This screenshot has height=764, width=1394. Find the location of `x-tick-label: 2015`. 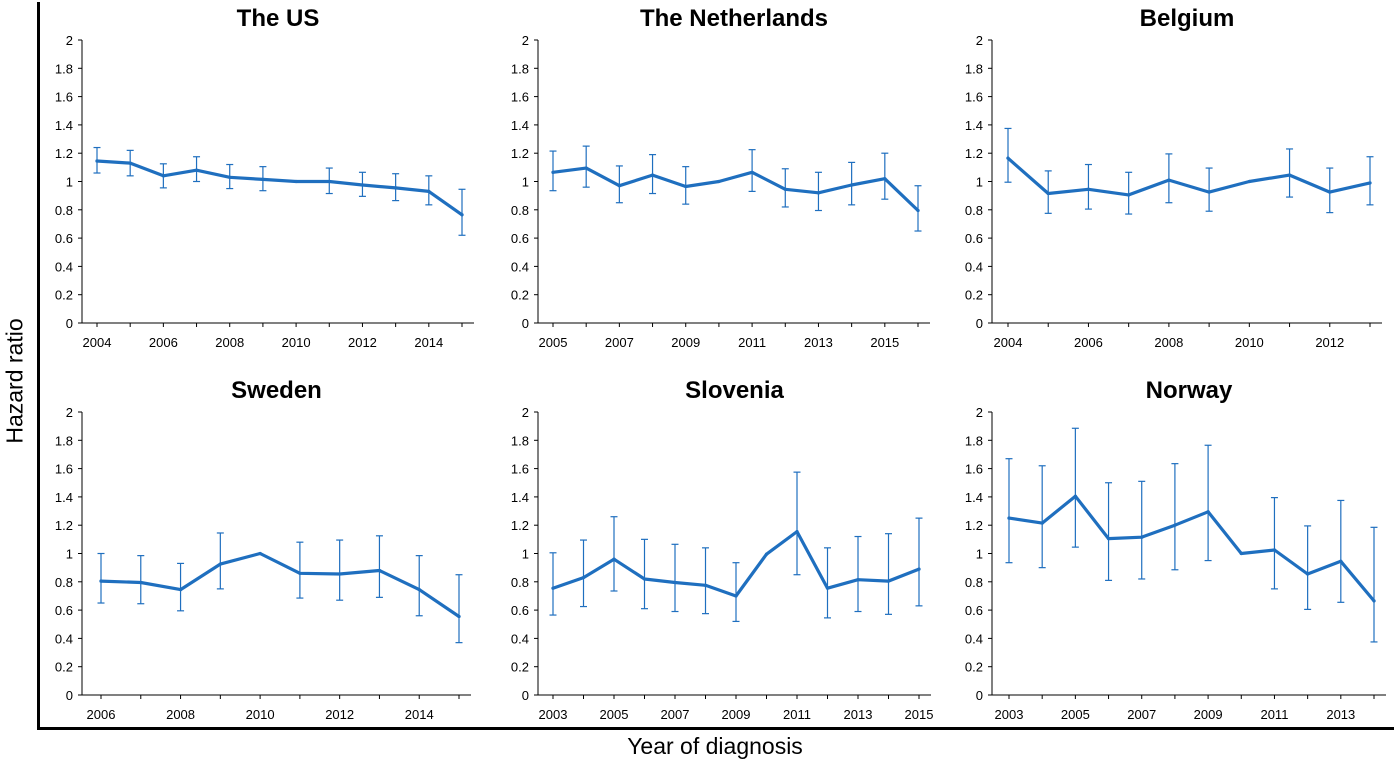

x-tick-label: 2015 is located at coordinates (919, 714).